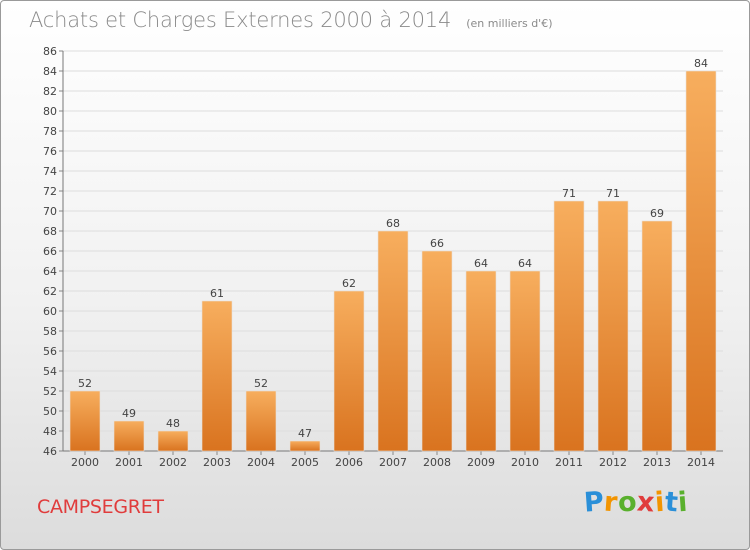 This screenshot has height=550, width=750. What do you see at coordinates (50, 431) in the screenshot?
I see `y-tick-label: 48` at bounding box center [50, 431].